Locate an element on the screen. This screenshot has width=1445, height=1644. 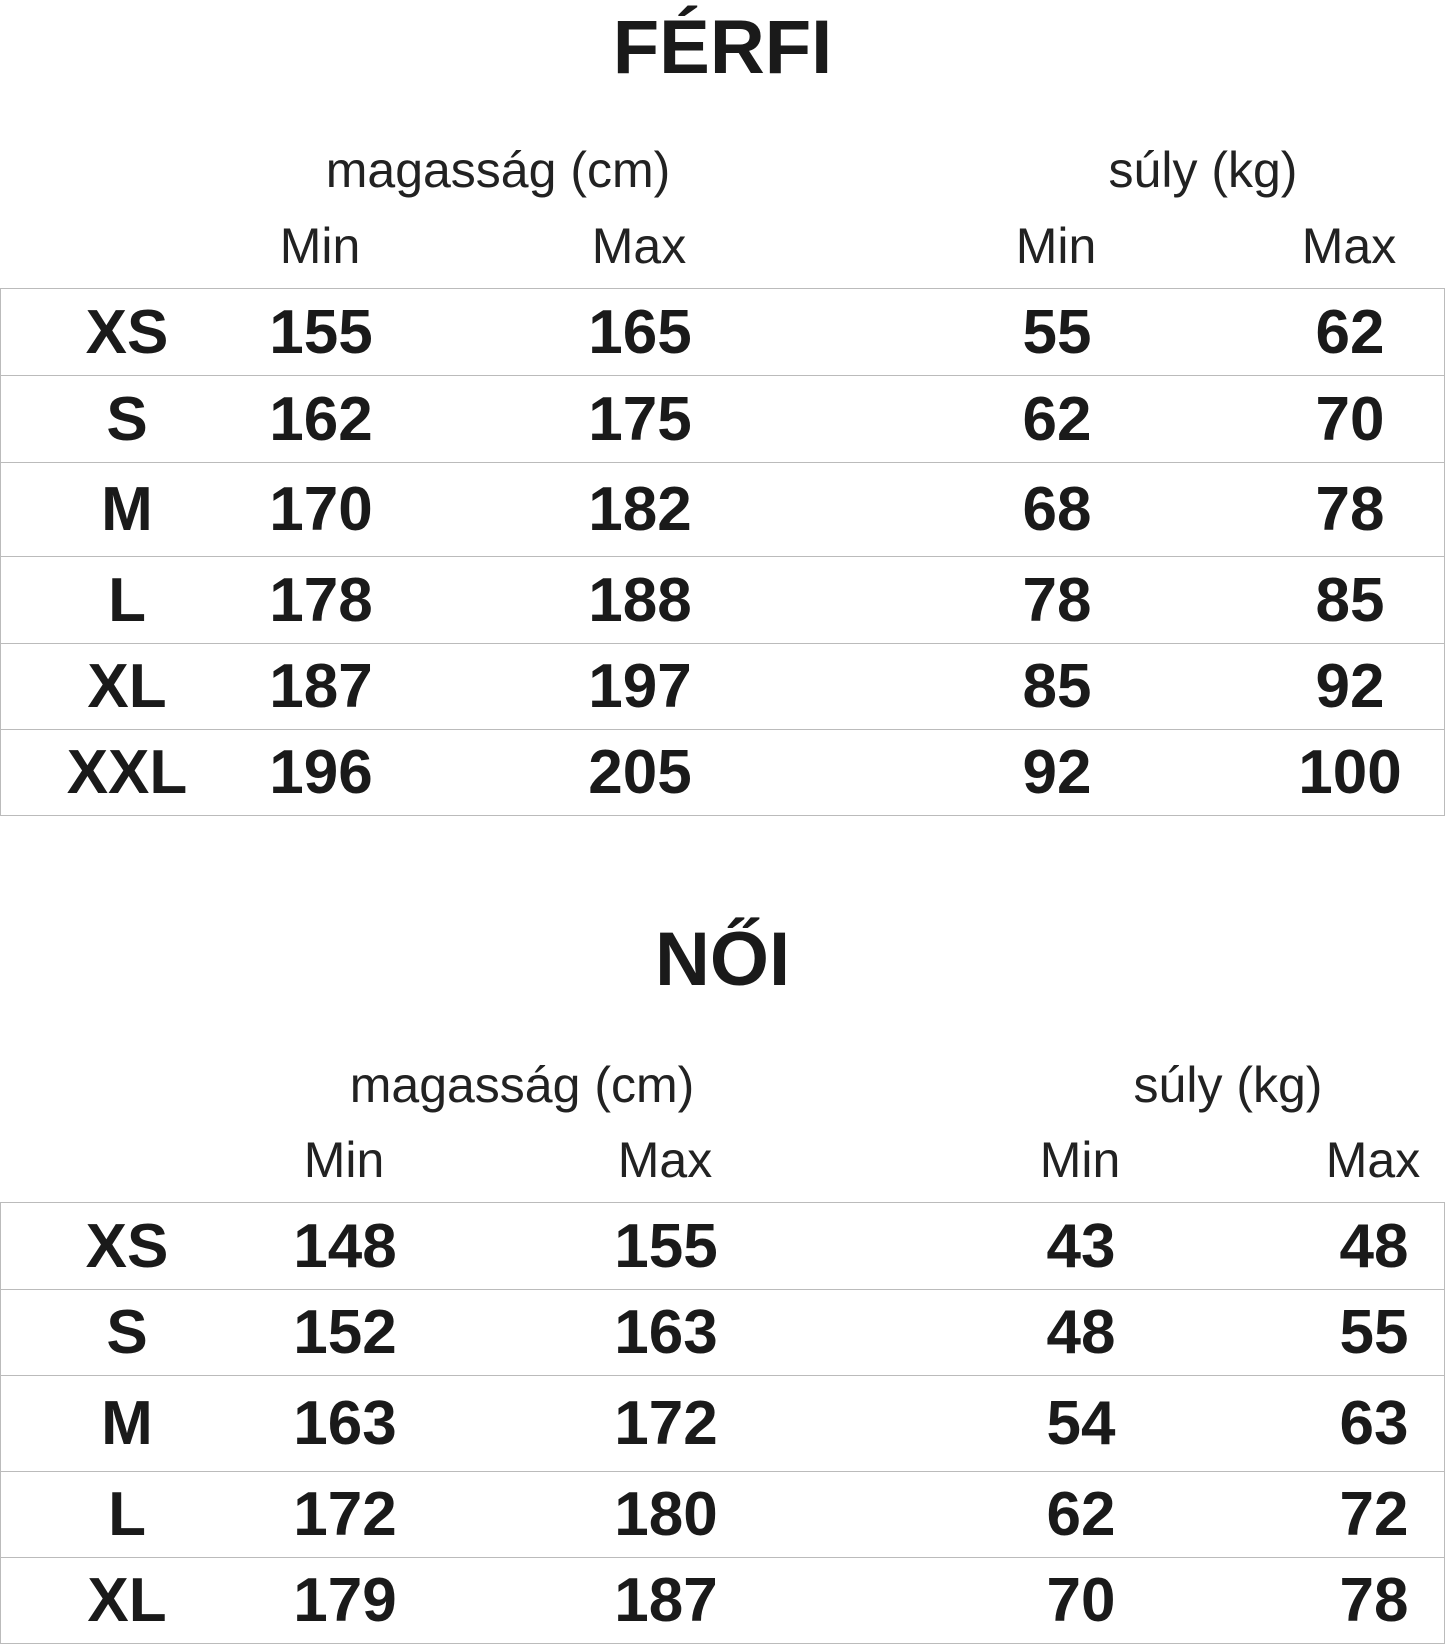
size-cell: XXL is located at coordinates (127, 772).